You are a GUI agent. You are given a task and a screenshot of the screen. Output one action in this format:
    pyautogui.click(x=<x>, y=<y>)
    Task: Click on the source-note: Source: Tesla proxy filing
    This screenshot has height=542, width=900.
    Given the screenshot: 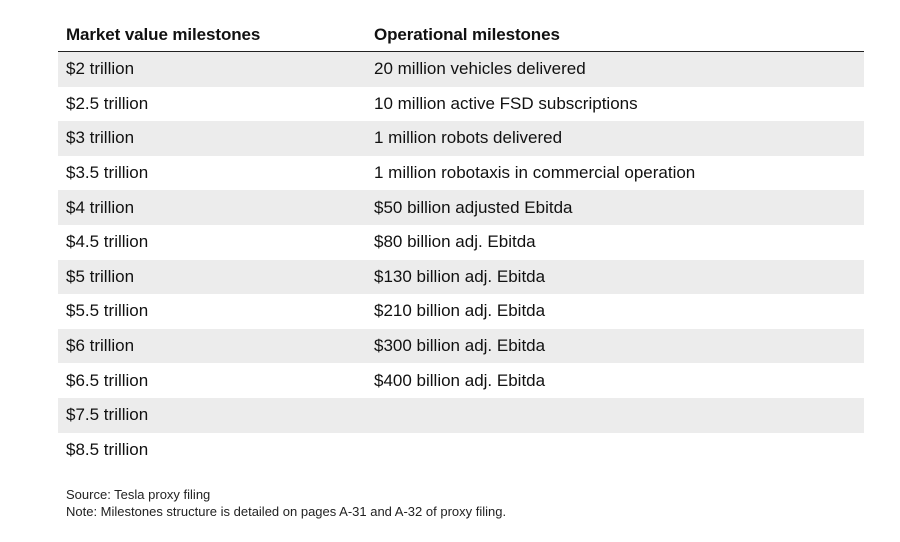 What is the action you would take?
    pyautogui.click(x=138, y=494)
    